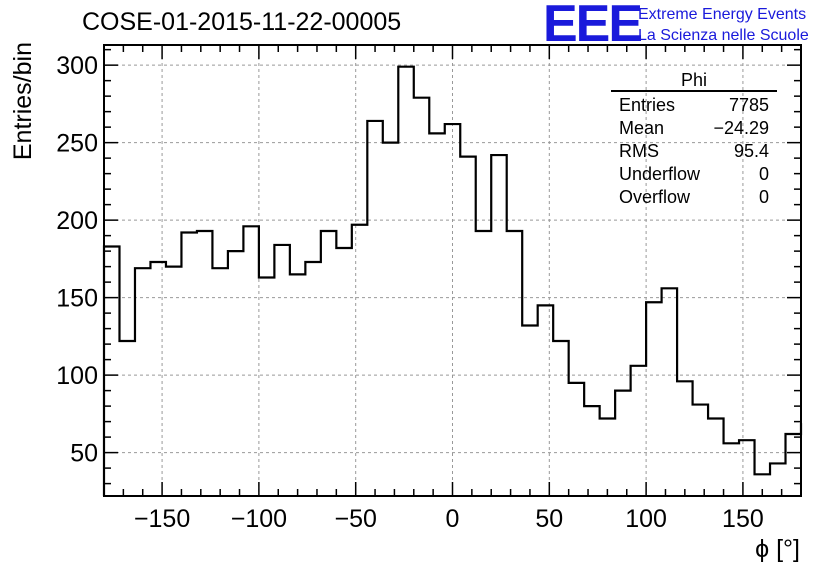  What do you see at coordinates (453, 519) in the screenshot?
I see `x-tick-label: 0` at bounding box center [453, 519].